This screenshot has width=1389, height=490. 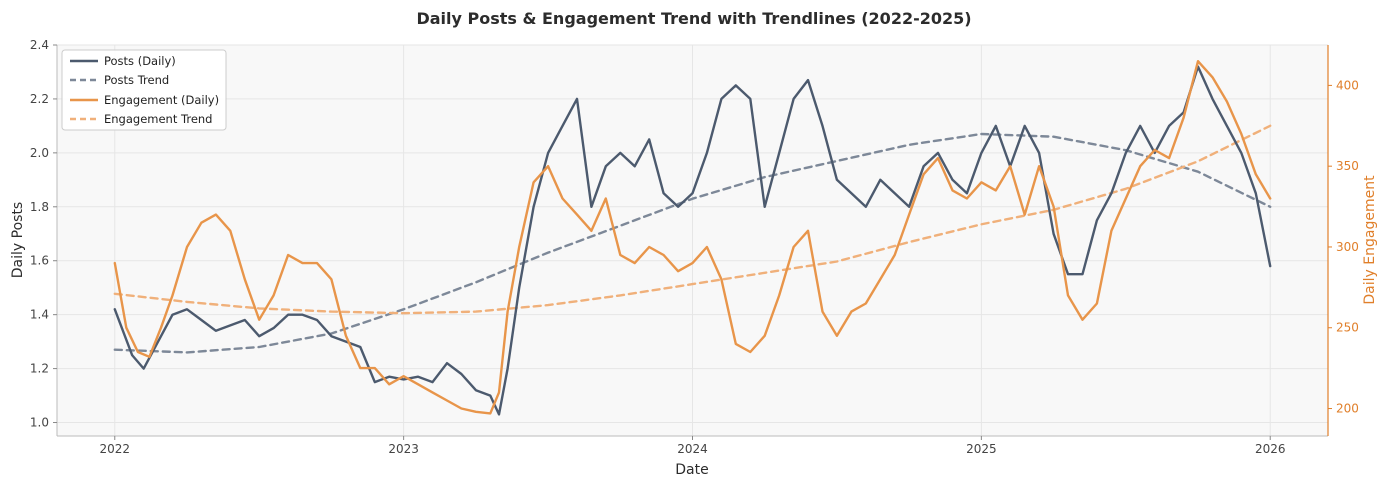 What do you see at coordinates (1370, 240) in the screenshot?
I see `y-right-axis-label: Daily Engagement` at bounding box center [1370, 240].